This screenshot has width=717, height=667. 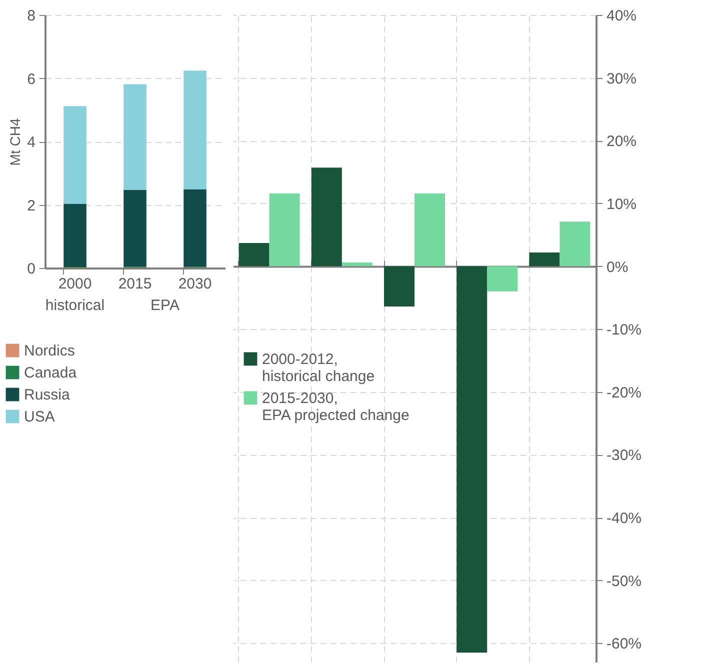 I want to click on legend-label: 2015-2030, EPA projected change, so click(x=336, y=407).